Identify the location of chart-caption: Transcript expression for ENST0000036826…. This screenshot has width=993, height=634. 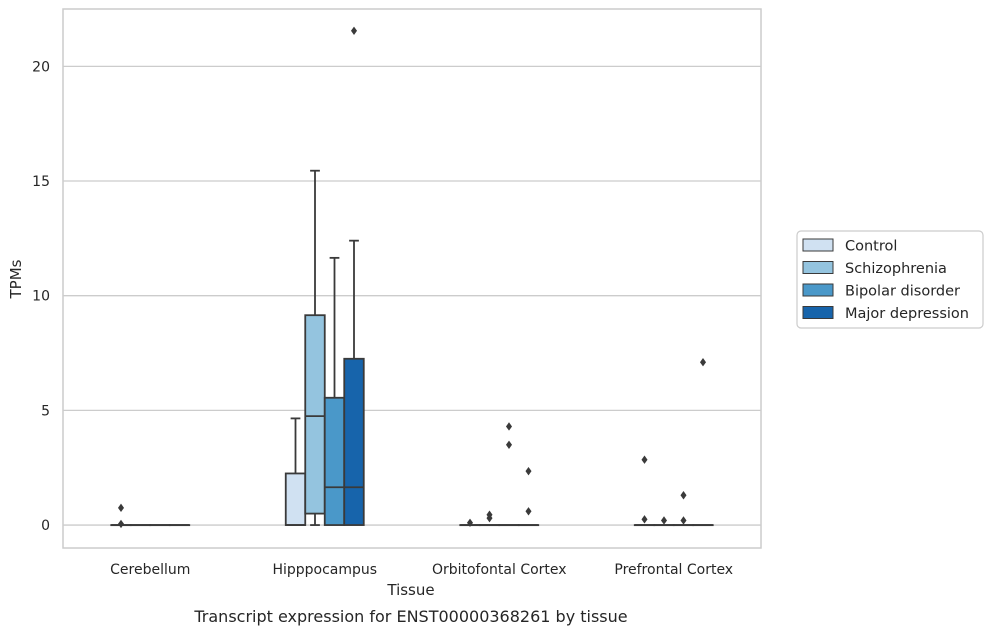
(410, 616).